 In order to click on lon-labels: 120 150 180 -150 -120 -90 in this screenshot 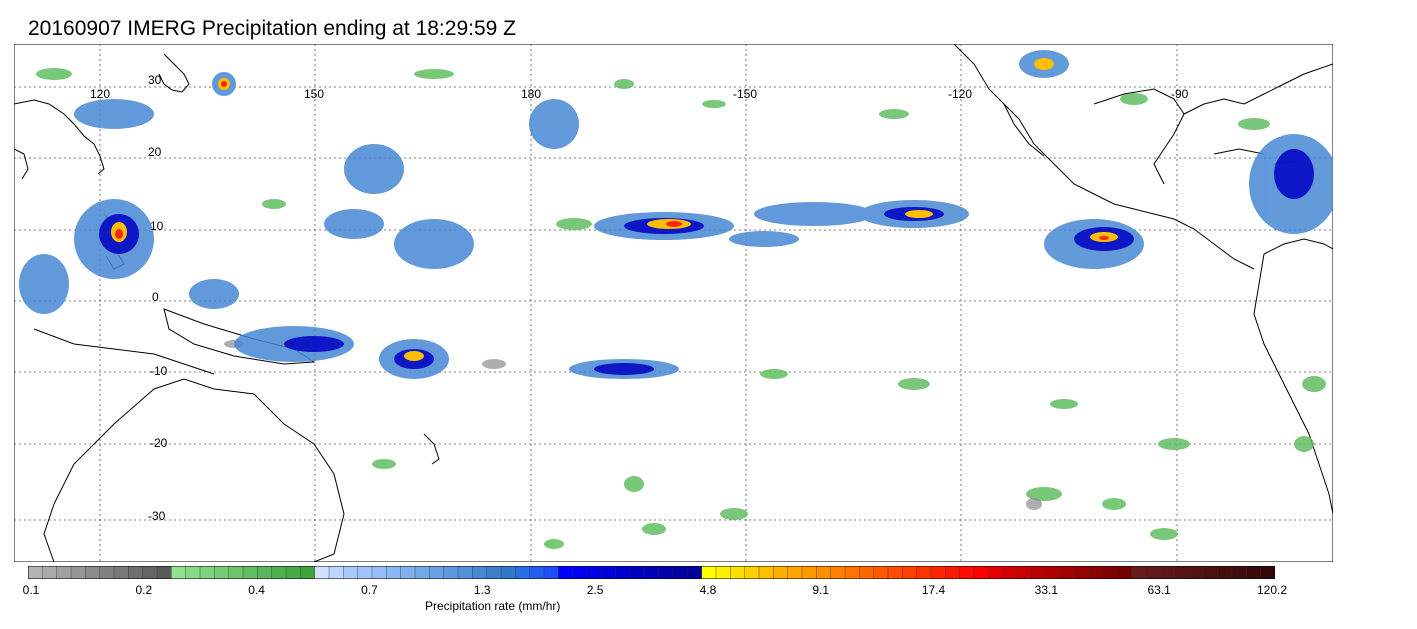, I will do `click(639, 94)`.